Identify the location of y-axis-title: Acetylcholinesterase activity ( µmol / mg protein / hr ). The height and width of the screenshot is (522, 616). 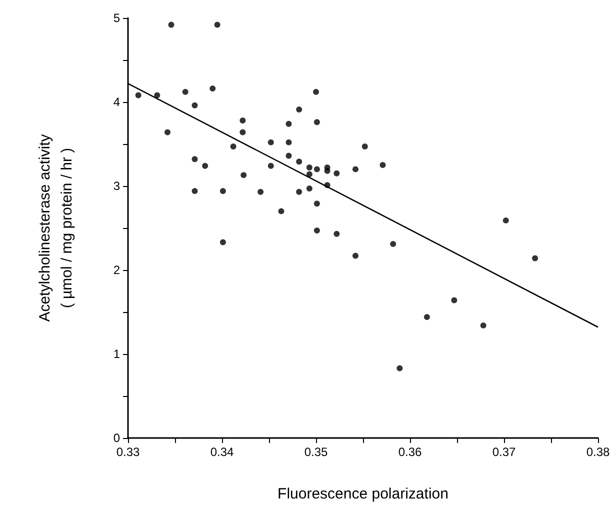
(56, 228).